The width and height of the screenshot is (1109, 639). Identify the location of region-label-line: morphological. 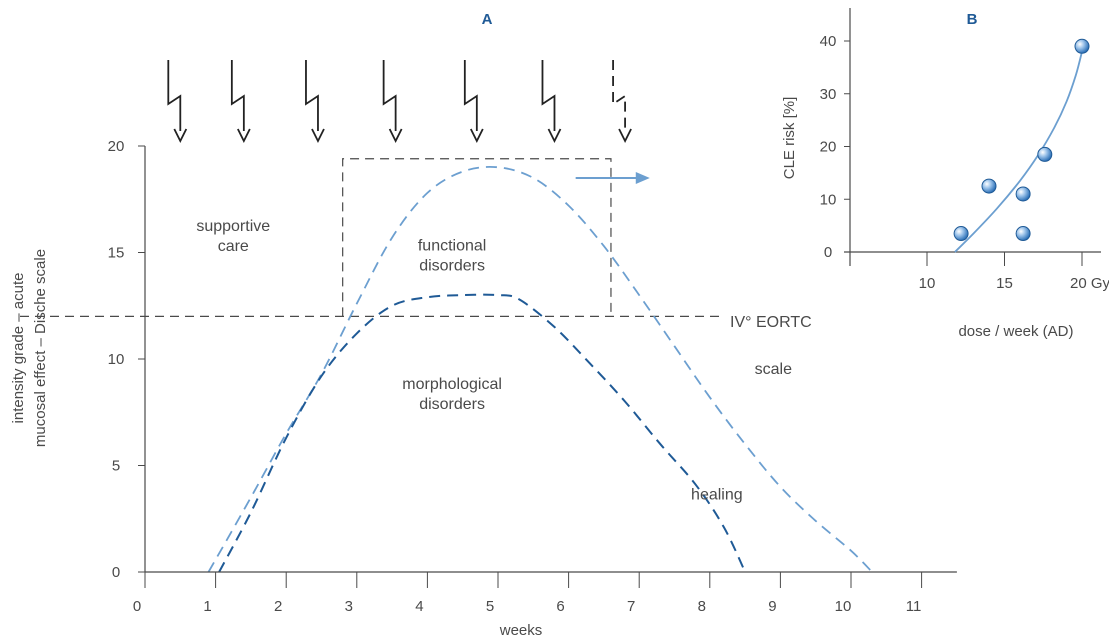
(452, 384).